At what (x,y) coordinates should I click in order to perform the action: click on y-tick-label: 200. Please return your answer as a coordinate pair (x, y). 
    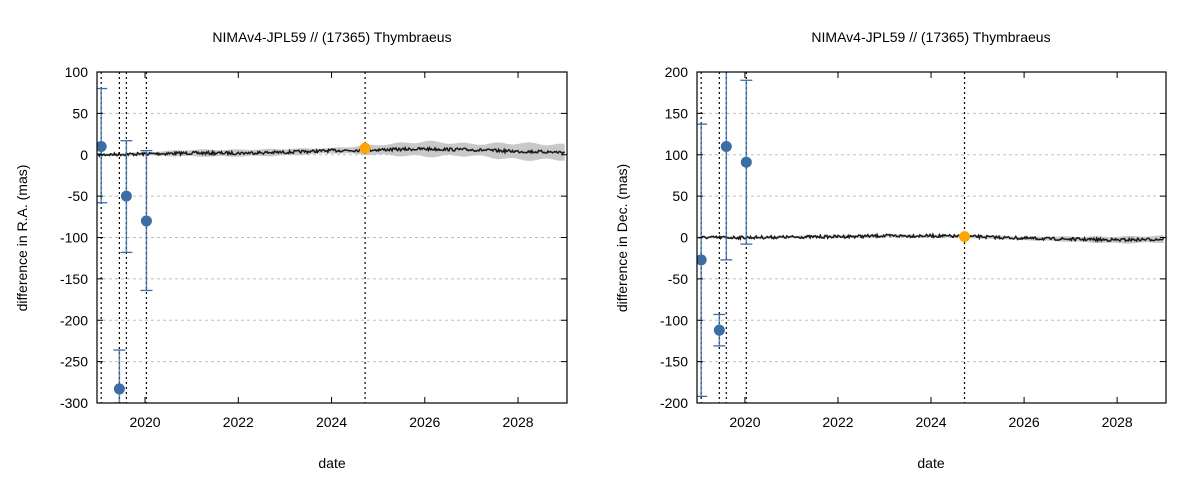
    Looking at the image, I should click on (677, 72).